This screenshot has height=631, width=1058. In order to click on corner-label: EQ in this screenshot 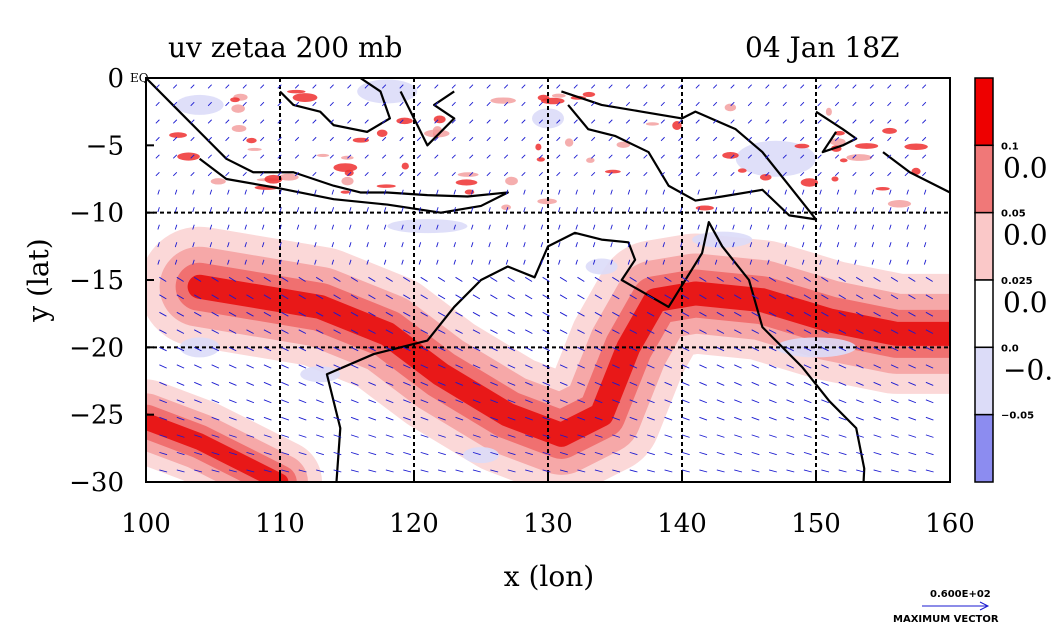, I will do `click(139, 78)`.